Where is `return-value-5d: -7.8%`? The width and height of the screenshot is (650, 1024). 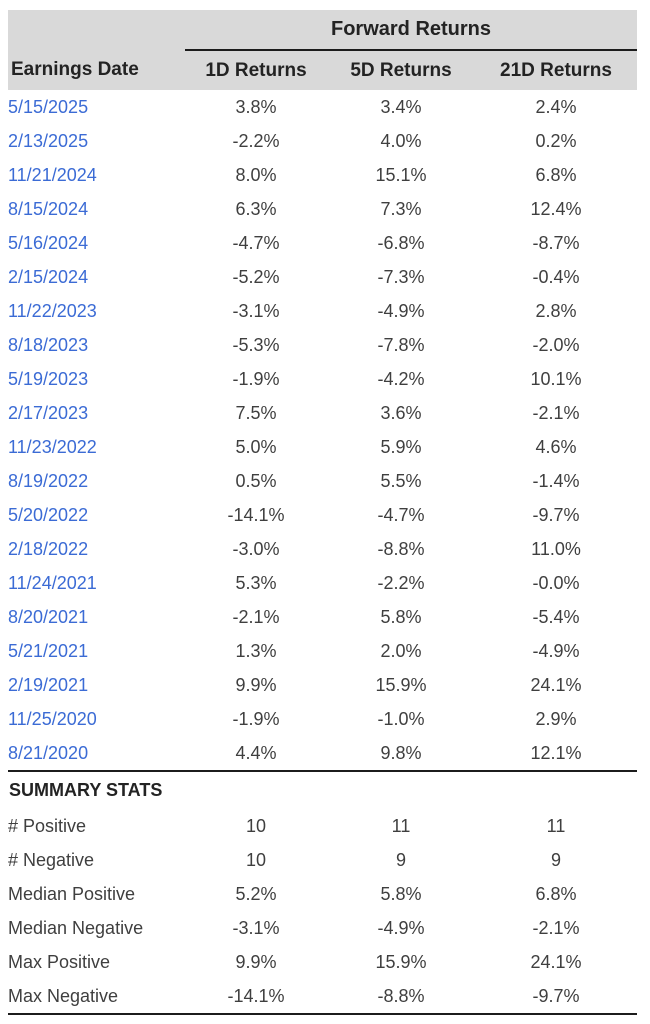
return-value-5d: -7.8% is located at coordinates (401, 344).